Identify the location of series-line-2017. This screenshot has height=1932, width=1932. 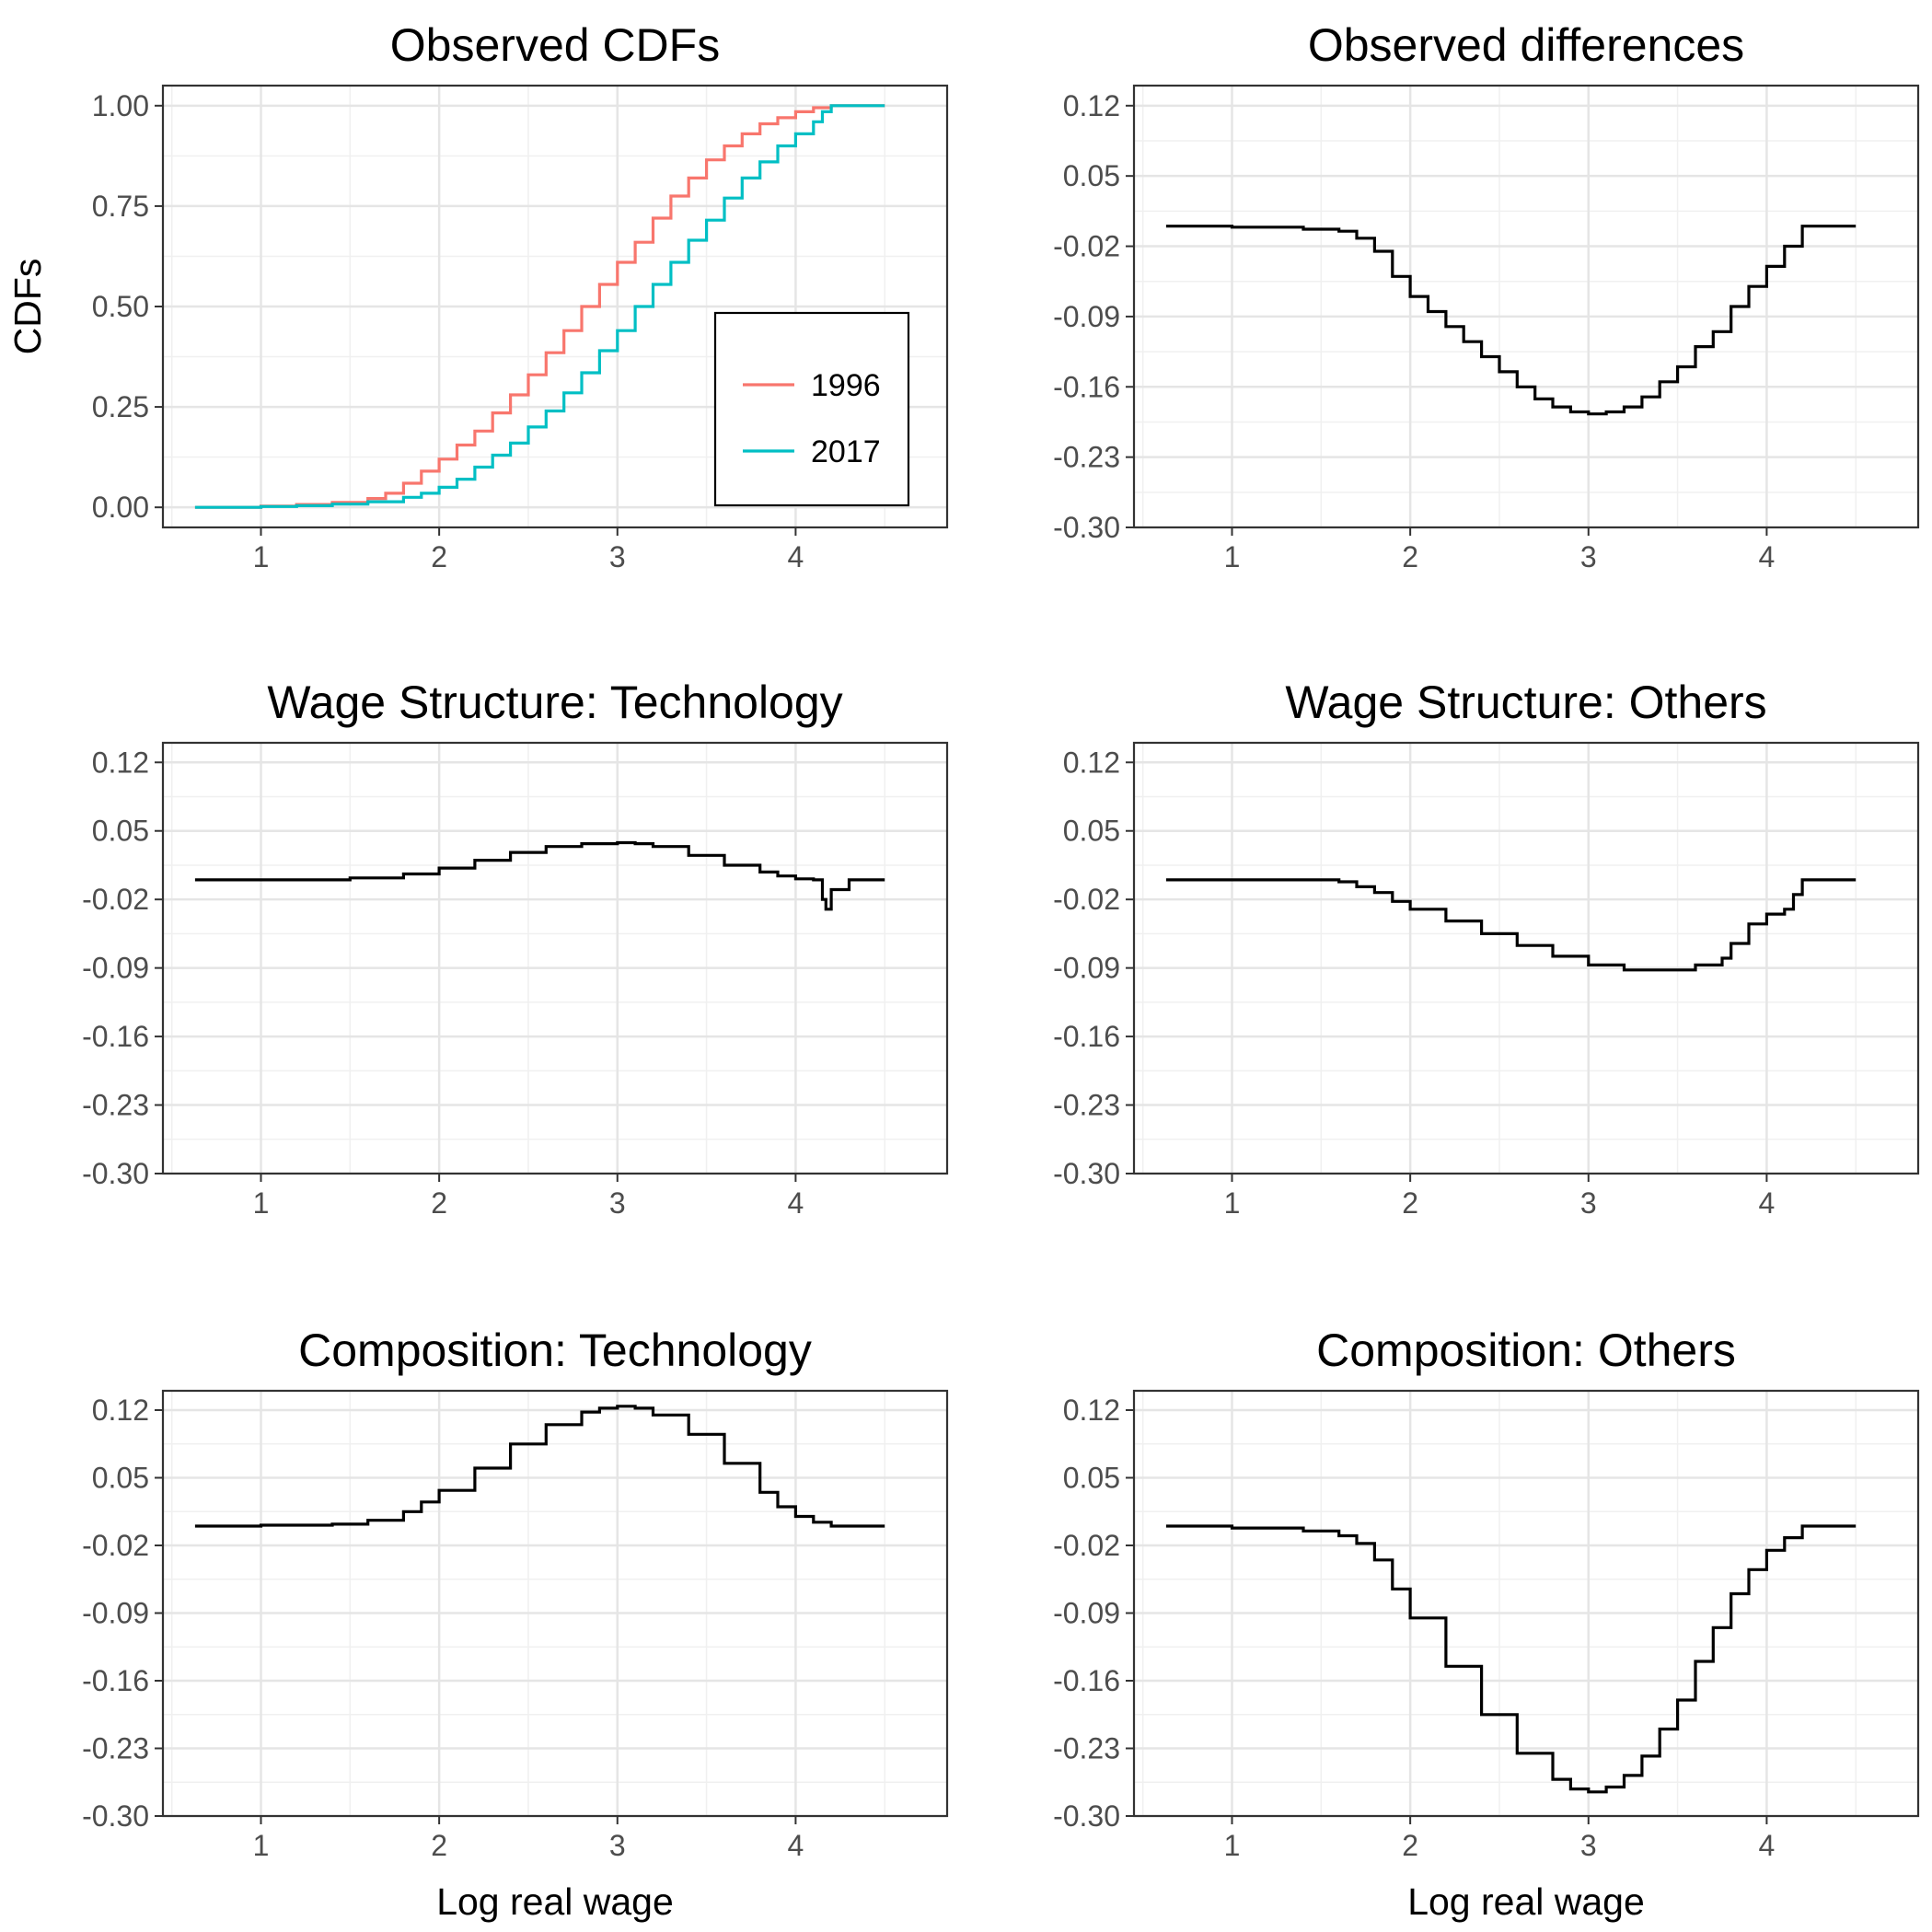
(540, 307).